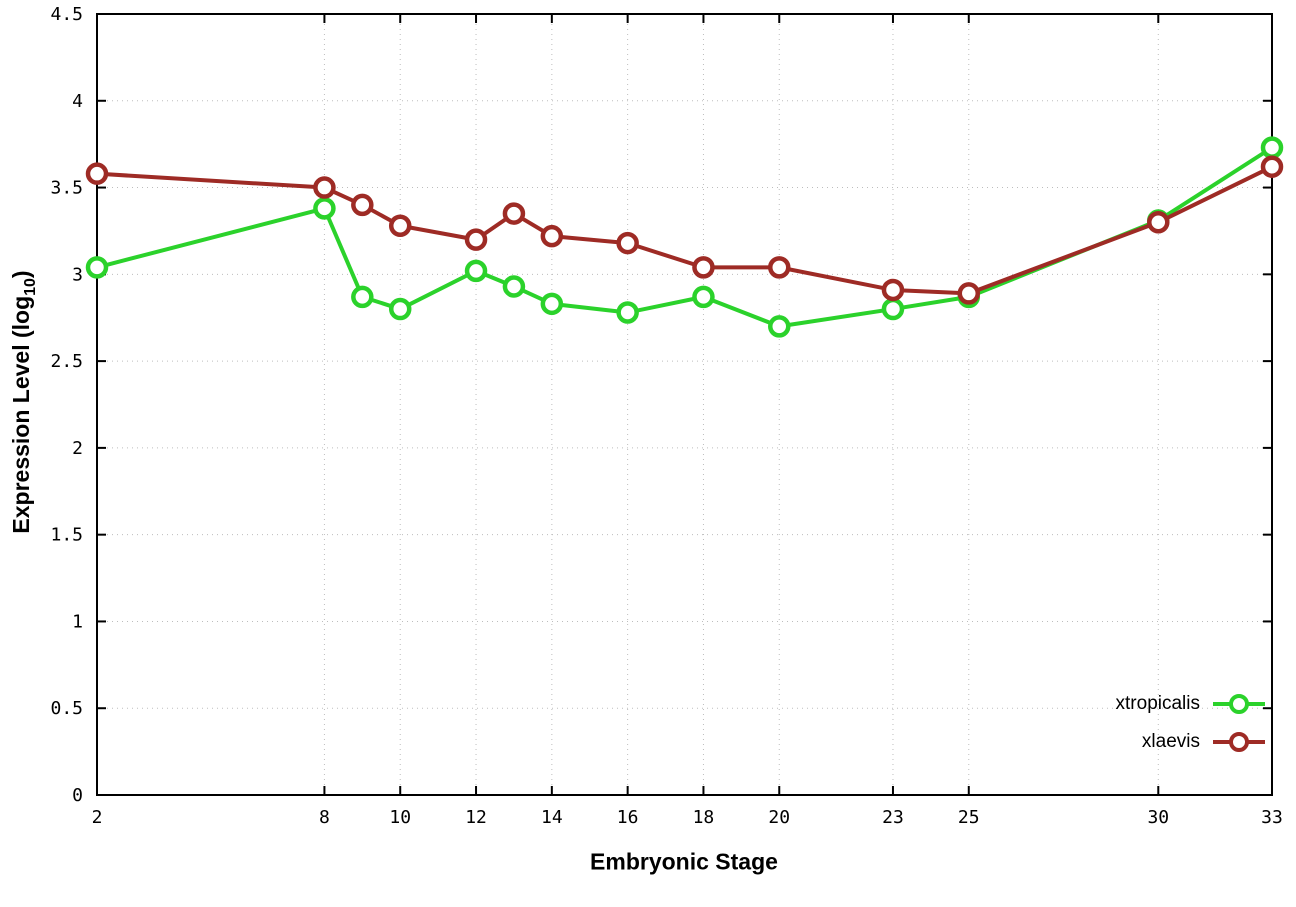 This screenshot has height=907, width=1296. I want to click on legend-label-xtropicalis: xtropicalis, so click(1157, 703).